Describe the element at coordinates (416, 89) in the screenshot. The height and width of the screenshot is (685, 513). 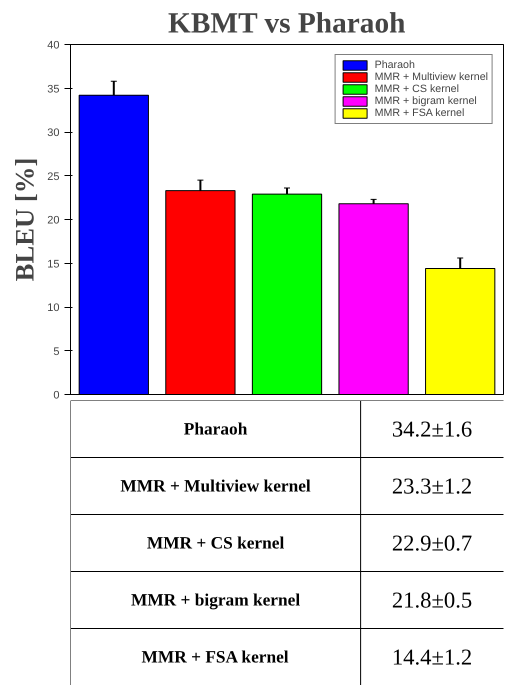
I see `legend-label: MMR + CS kernel` at that location.